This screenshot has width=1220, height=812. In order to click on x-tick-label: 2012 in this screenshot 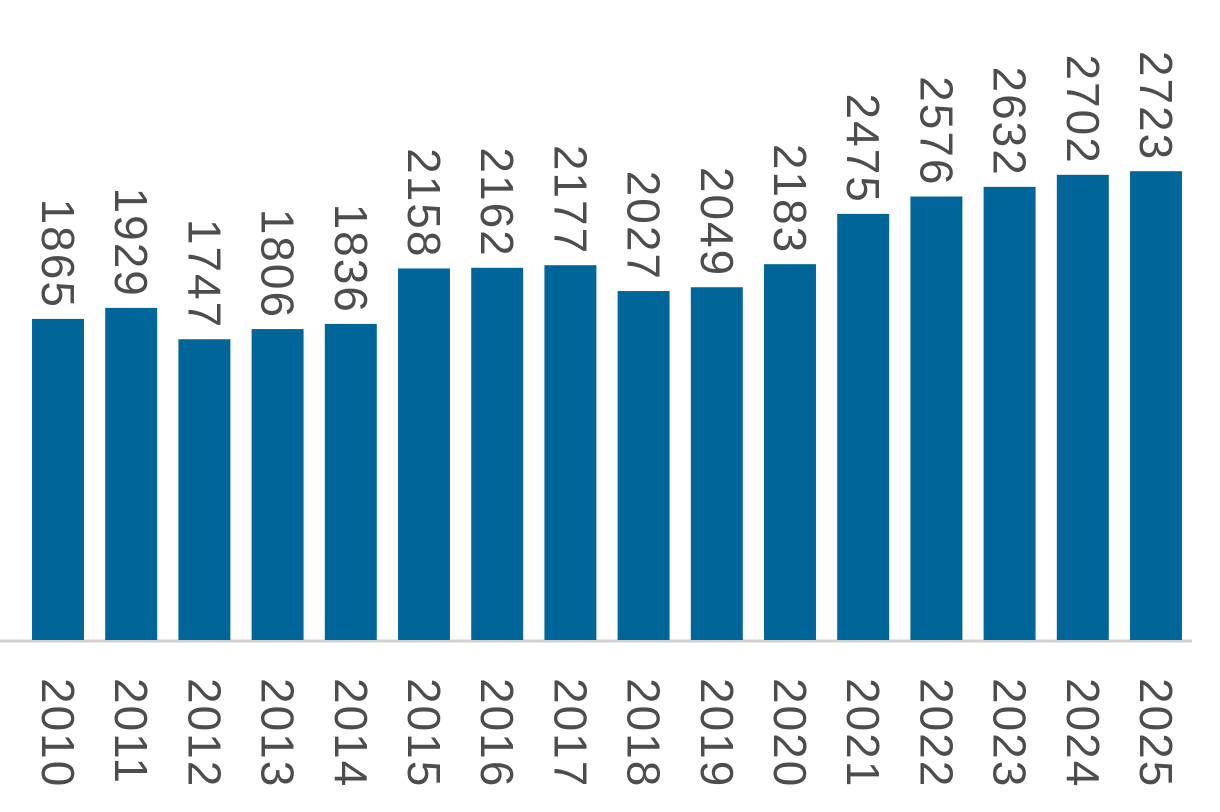, I will do `click(204, 733)`.